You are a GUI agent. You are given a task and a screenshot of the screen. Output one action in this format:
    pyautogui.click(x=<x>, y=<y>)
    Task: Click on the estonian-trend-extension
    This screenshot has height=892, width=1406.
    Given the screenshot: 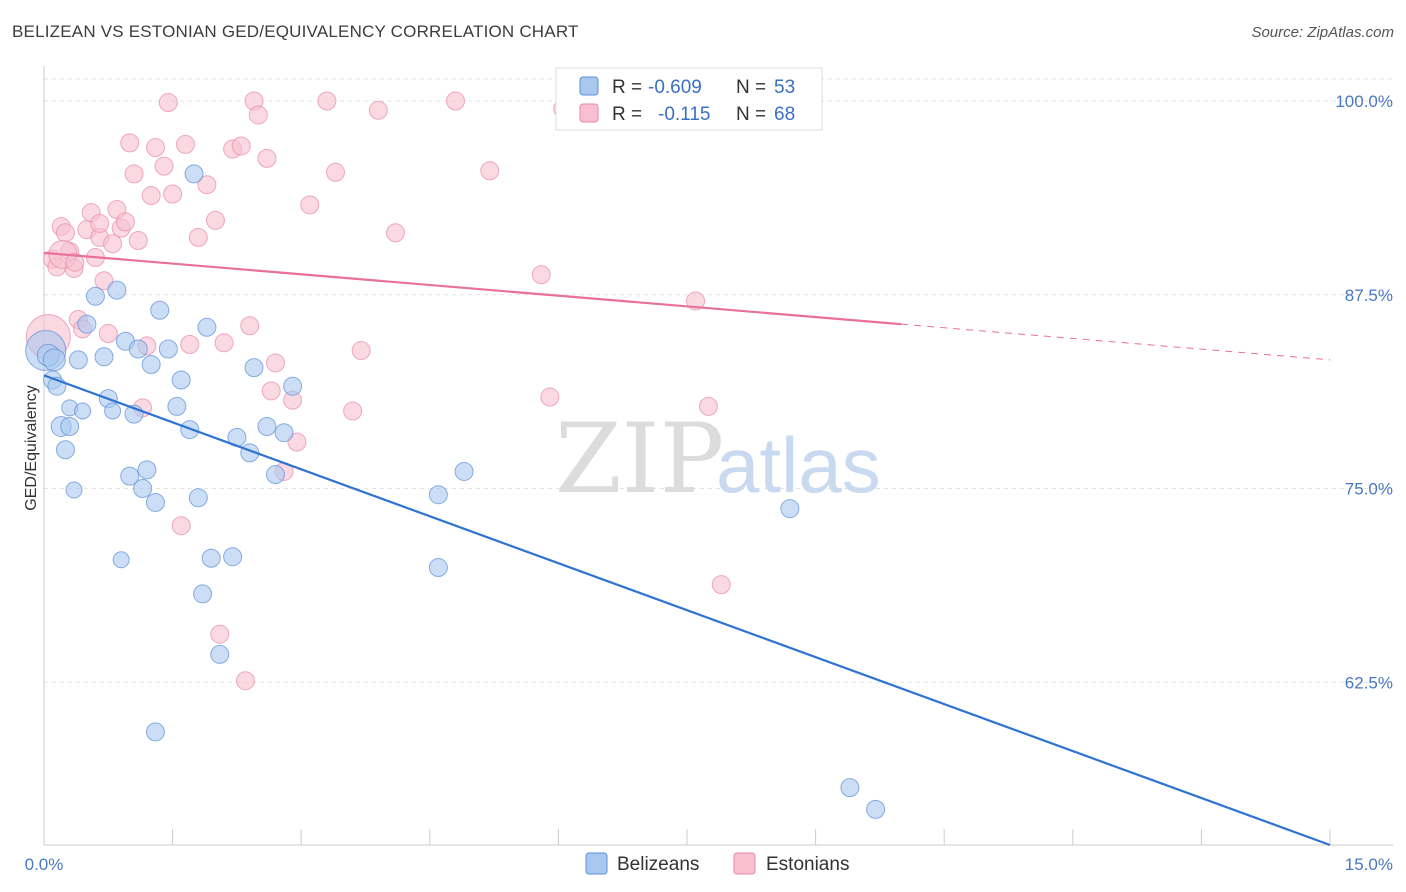 What is the action you would take?
    pyautogui.click(x=1116, y=342)
    